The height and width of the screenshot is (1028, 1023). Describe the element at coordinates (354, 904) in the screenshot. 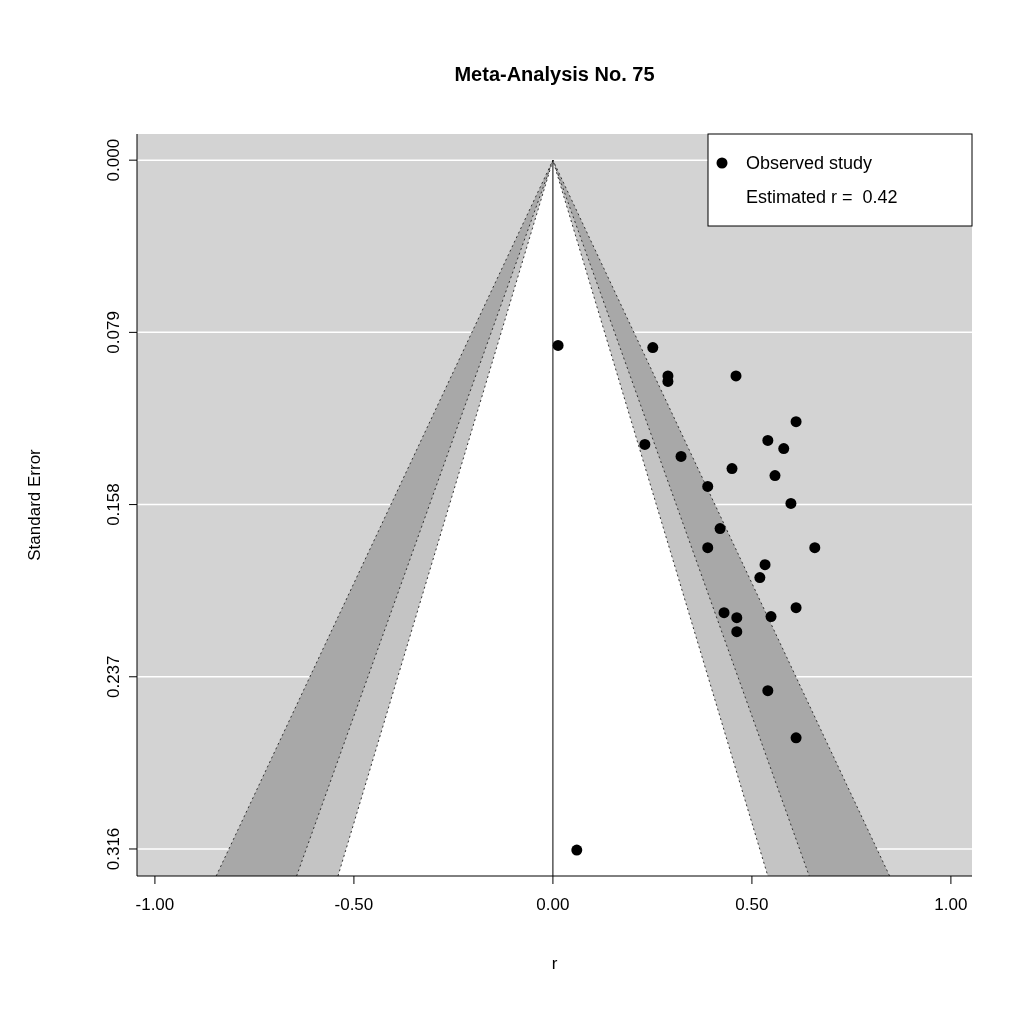

I see `x-tick-label: -0.50` at that location.